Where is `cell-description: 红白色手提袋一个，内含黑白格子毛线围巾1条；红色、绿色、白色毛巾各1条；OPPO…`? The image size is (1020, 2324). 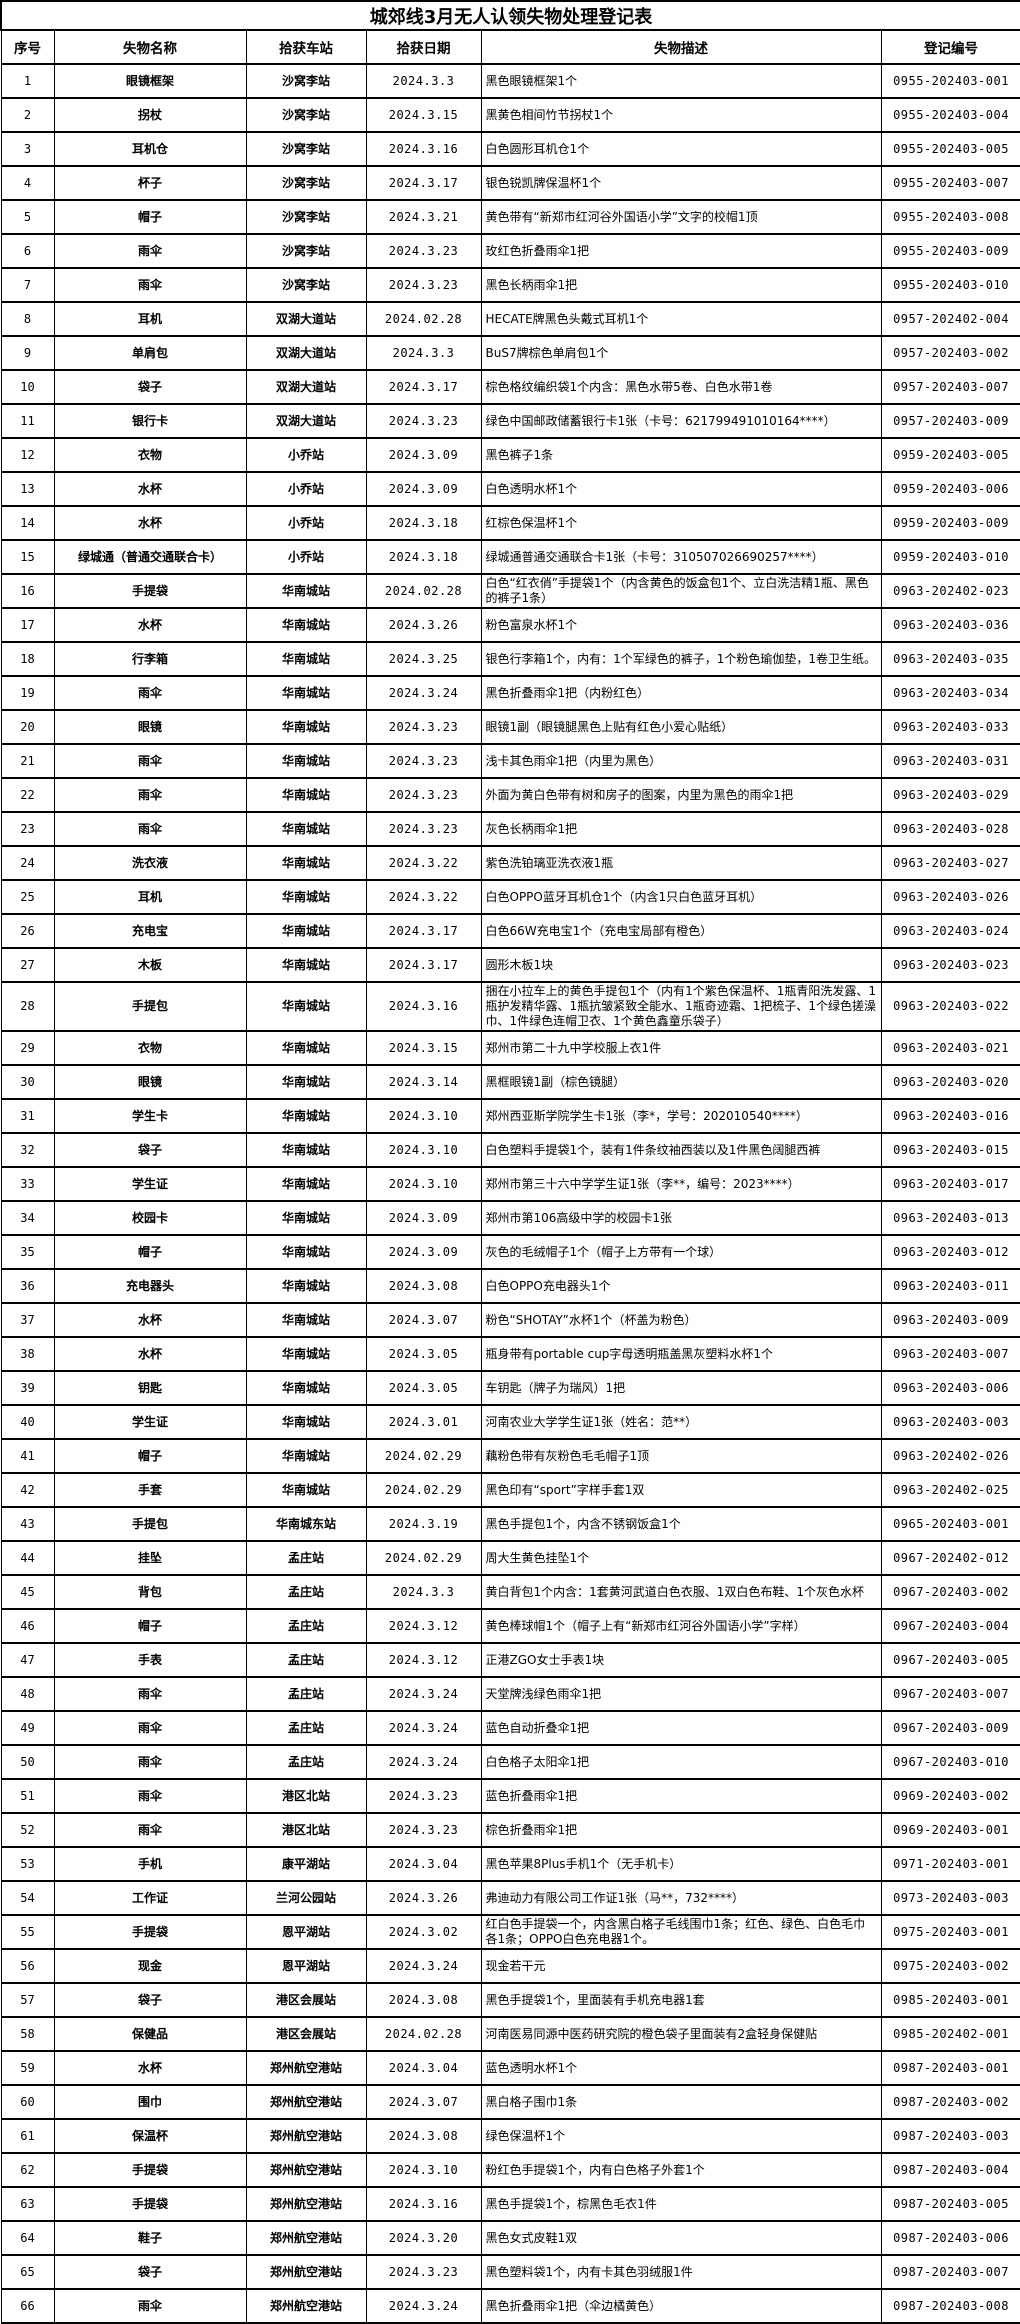 cell-description: 红白色手提袋一个，内含黑白格子毛线围巾1条；红色、绿色、白色毛巾各1条；OPPO… is located at coordinates (681, 1932).